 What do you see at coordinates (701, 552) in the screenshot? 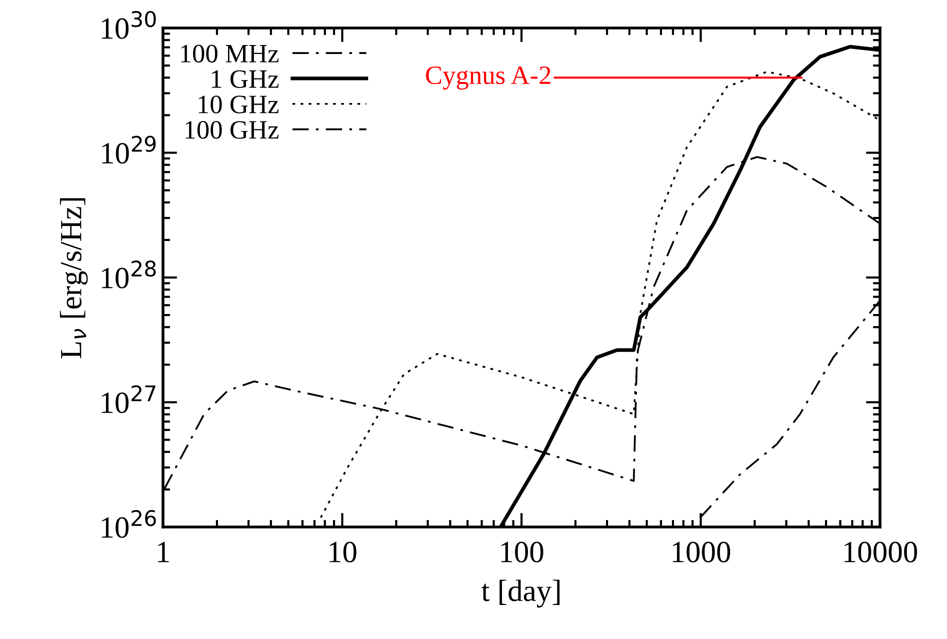
I see `x-tick-label: 1000` at bounding box center [701, 552].